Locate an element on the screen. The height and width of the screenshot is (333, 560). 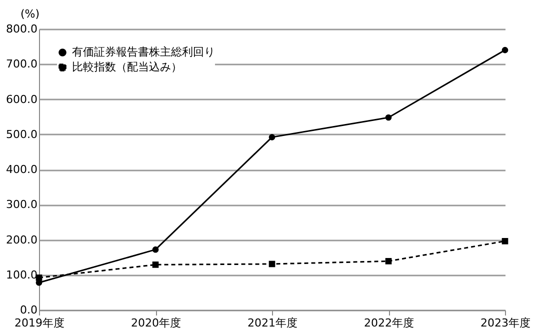
y-tick-label: 800.0 is located at coordinates (22, 29).